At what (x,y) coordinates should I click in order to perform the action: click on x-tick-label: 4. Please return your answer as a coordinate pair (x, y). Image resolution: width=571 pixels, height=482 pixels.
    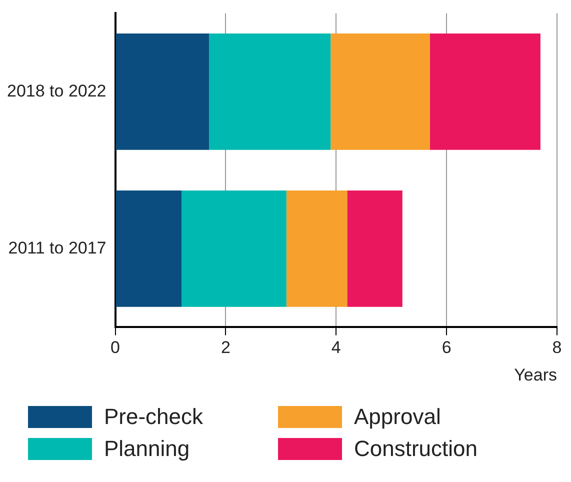
    Looking at the image, I should click on (336, 348).